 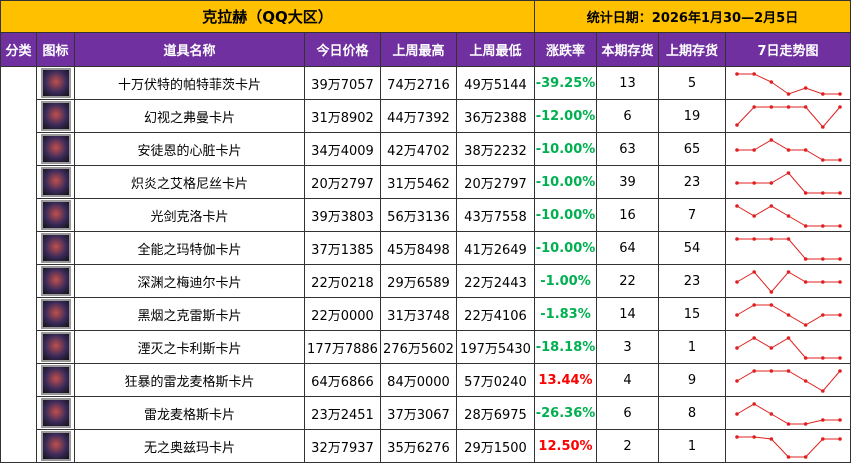 I want to click on change-rate: -1.83%, so click(x=566, y=314).